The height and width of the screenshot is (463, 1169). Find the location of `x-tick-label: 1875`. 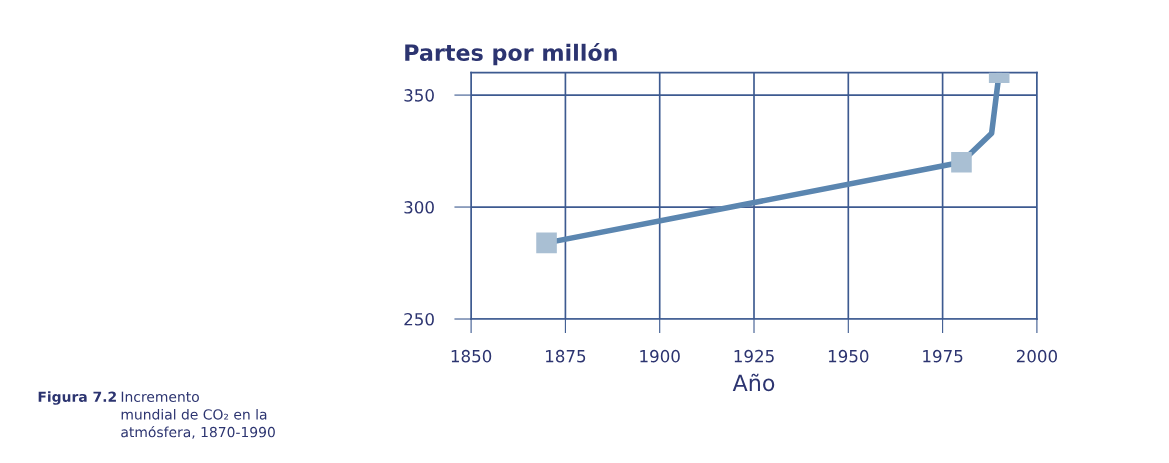

x-tick-label: 1875 is located at coordinates (566, 356).